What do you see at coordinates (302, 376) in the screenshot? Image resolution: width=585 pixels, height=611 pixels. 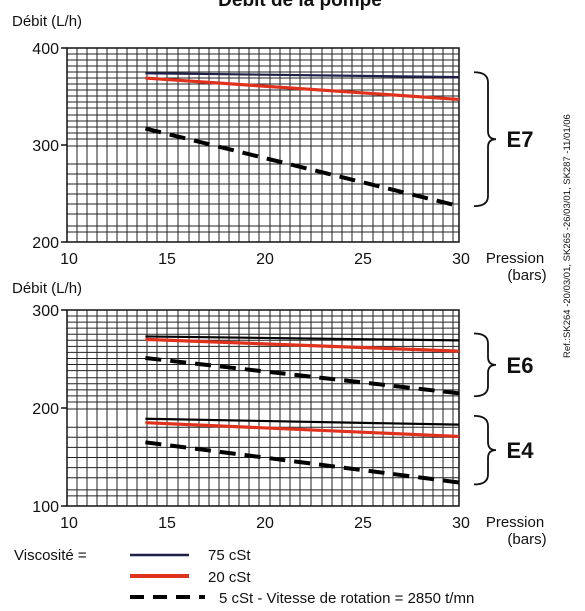 I see `series-line-5-cst-e6` at bounding box center [302, 376].